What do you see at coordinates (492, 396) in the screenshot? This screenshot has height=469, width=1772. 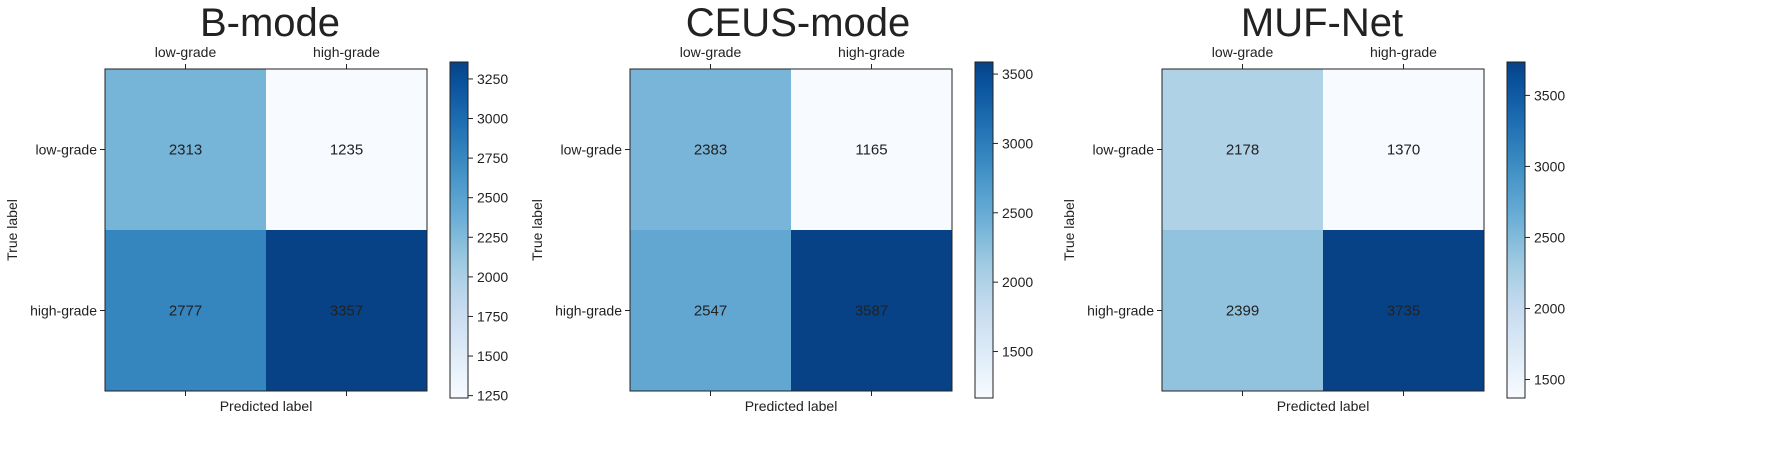 I see `colorbar-tick-label: 1250` at bounding box center [492, 396].